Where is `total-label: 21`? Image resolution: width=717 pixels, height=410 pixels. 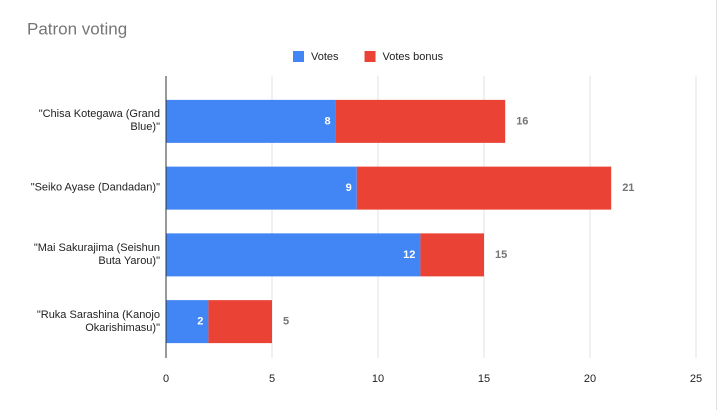 total-label: 21 is located at coordinates (628, 188).